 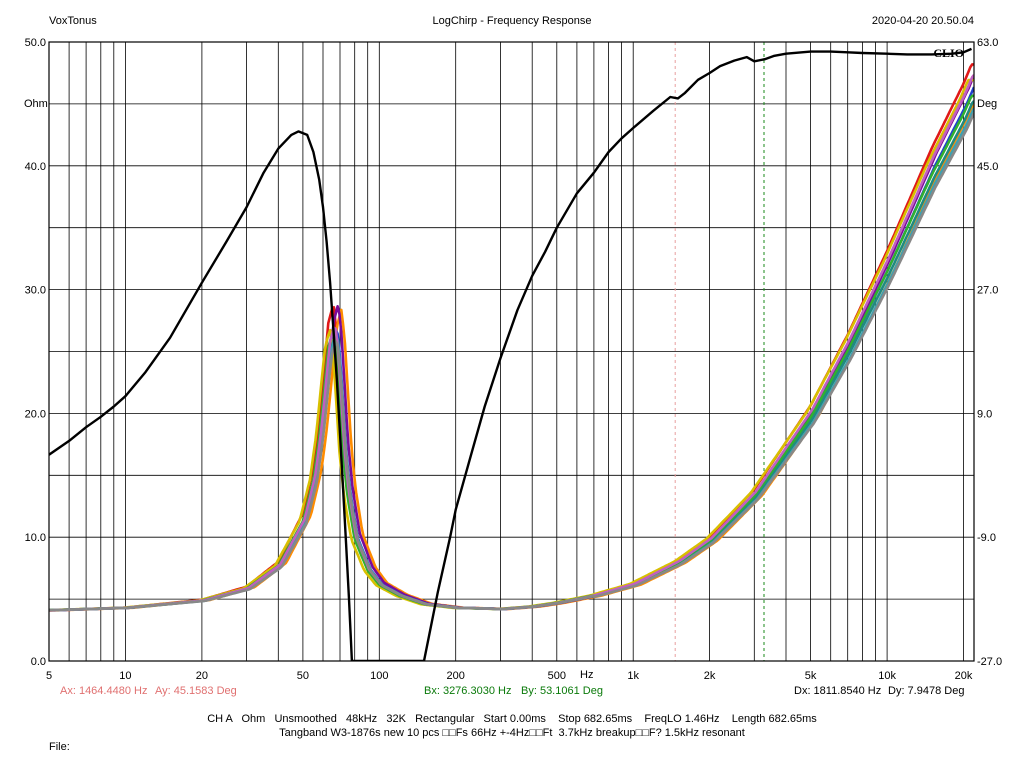 What do you see at coordinates (35, 167) in the screenshot?
I see `y-left-tick-label: 40.0` at bounding box center [35, 167].